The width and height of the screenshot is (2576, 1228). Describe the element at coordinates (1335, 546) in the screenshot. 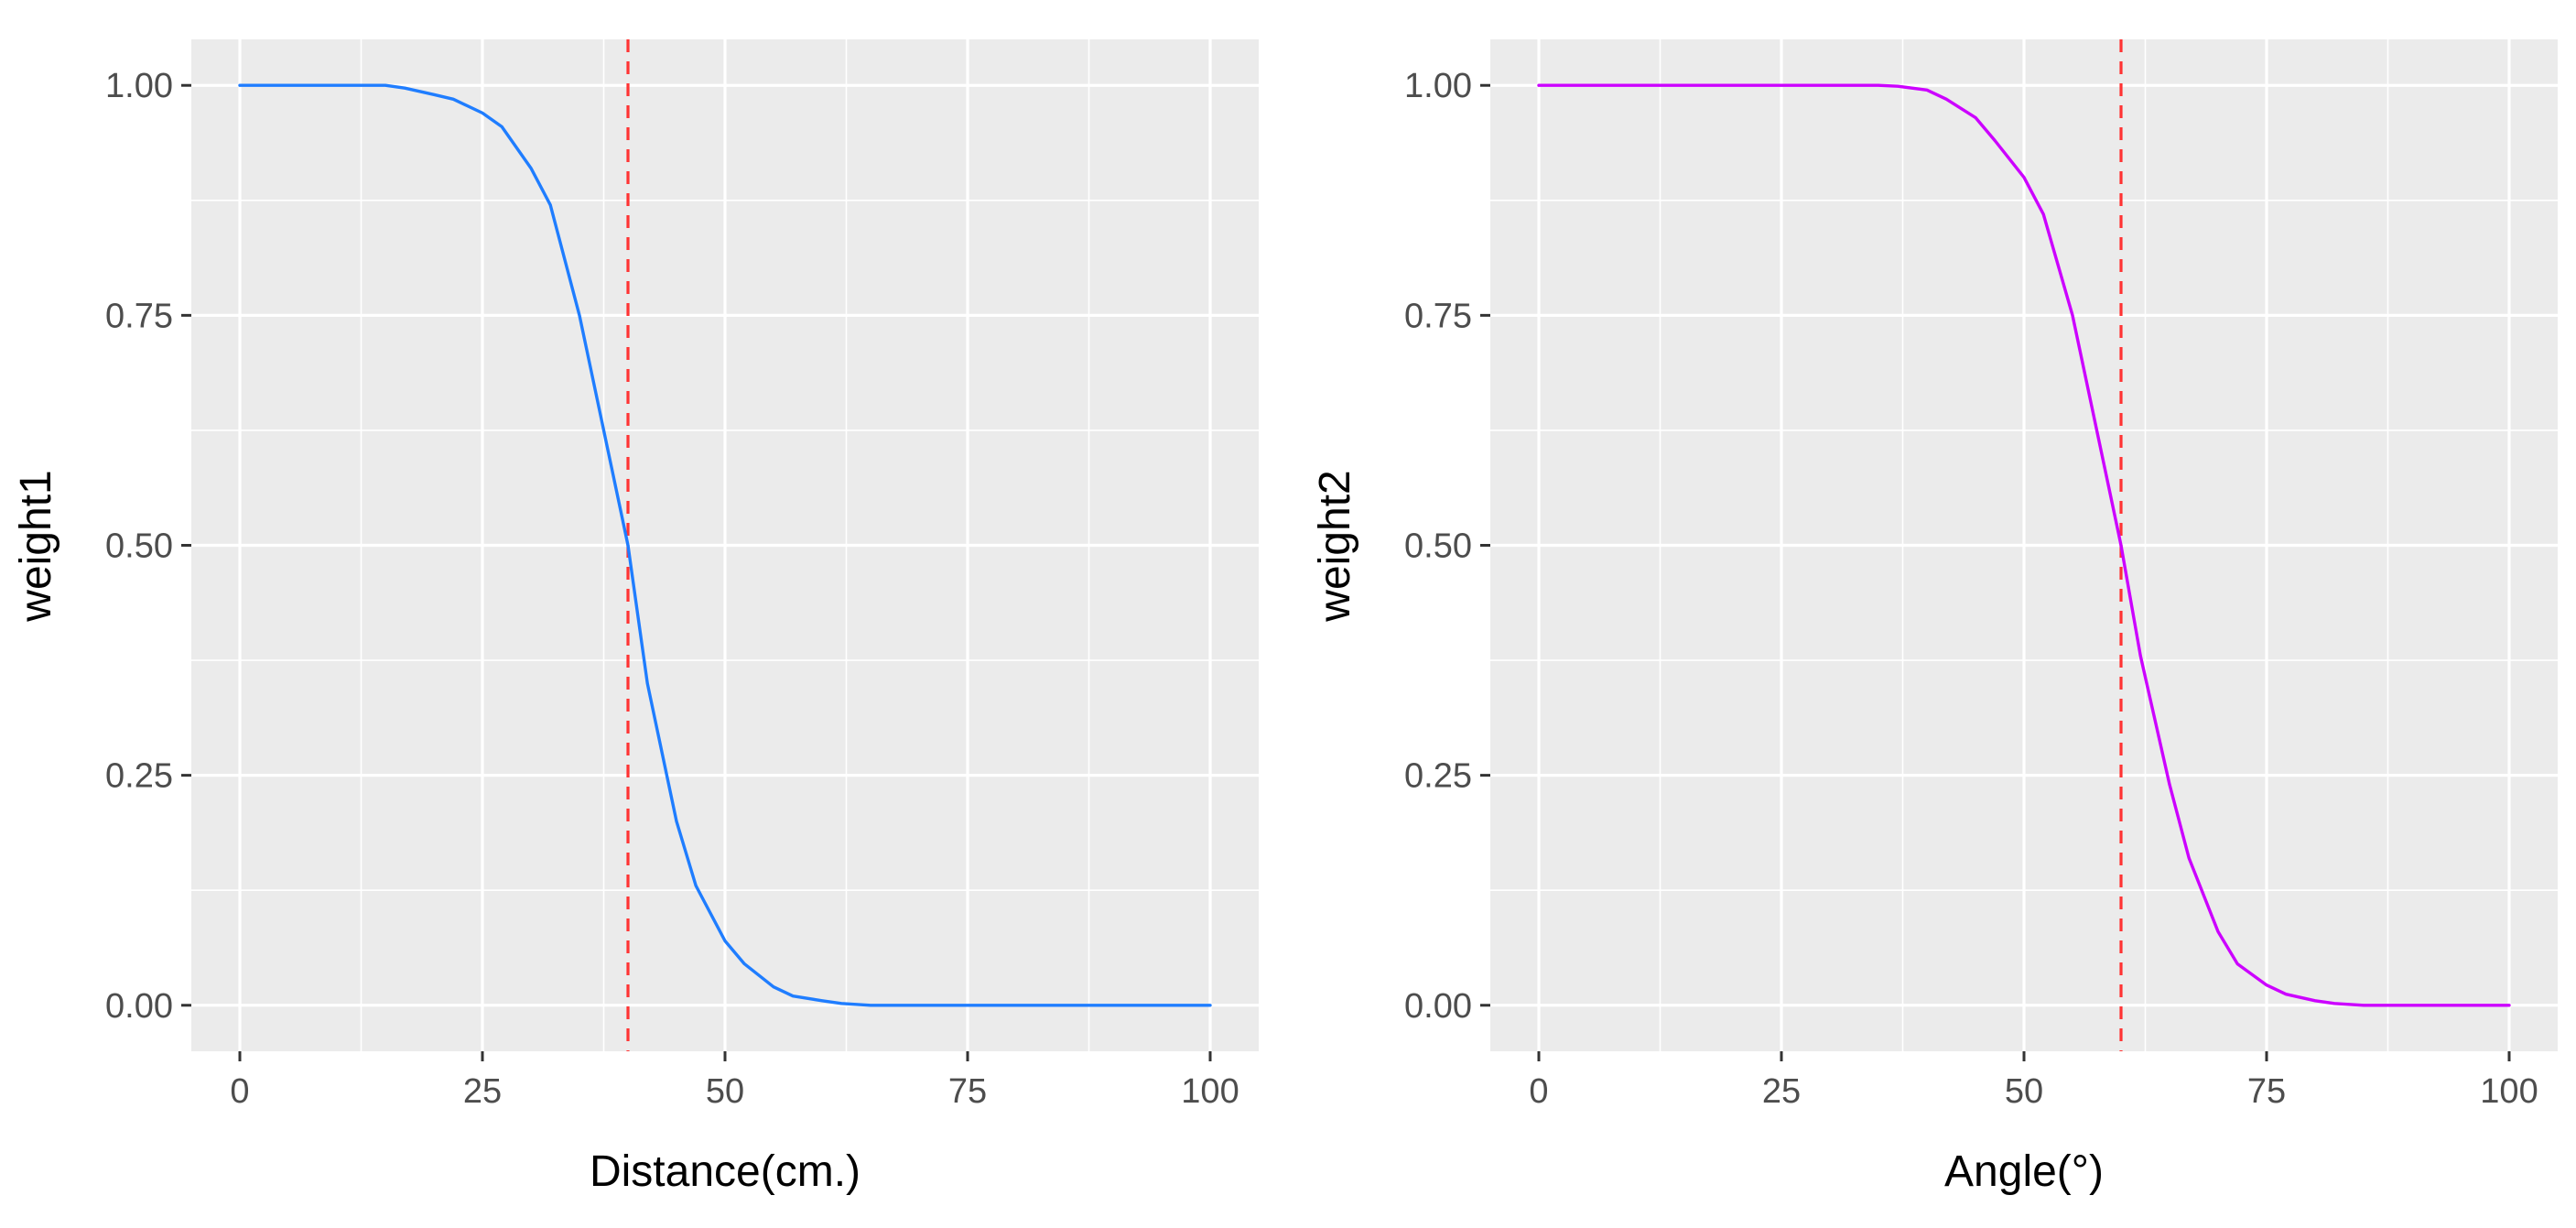

I see `y-axis-title: weight2` at that location.